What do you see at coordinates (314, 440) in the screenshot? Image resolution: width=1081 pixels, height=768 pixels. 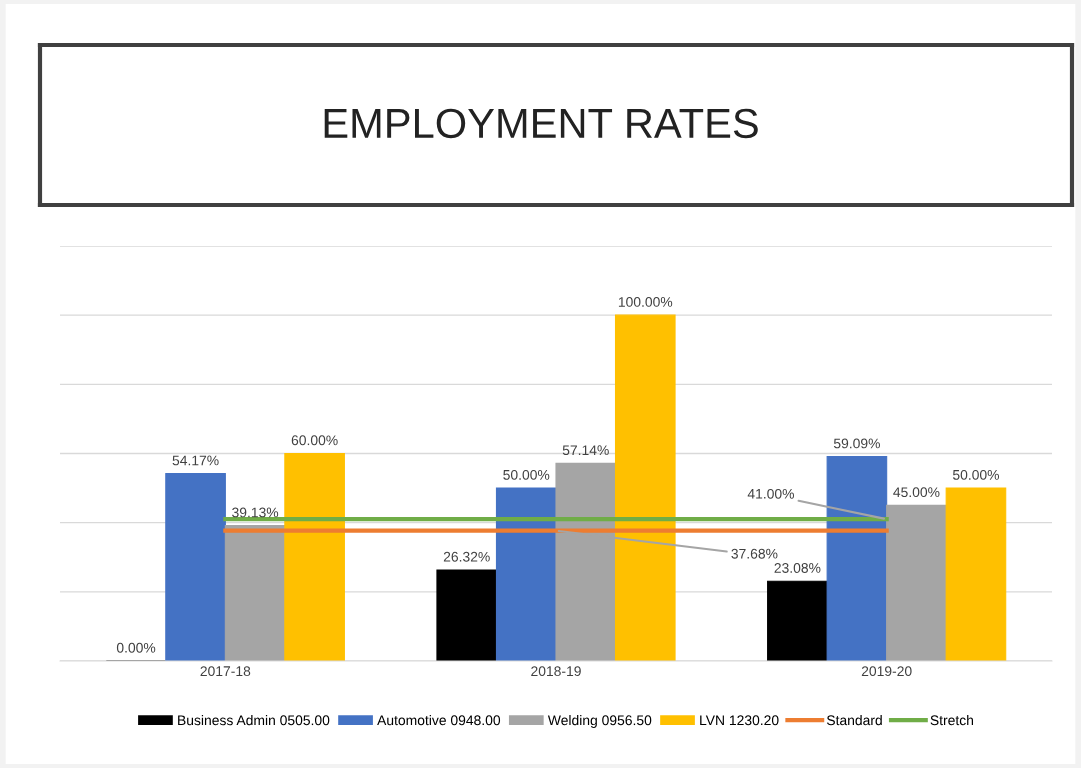 I see `data-label: 60.00%` at bounding box center [314, 440].